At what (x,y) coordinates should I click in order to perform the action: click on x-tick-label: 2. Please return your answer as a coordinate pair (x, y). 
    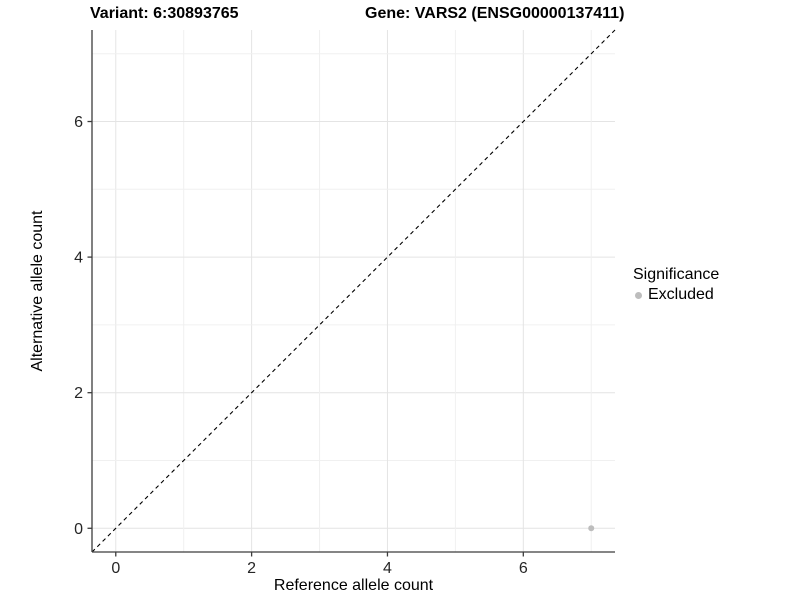
    Looking at the image, I should click on (251, 568).